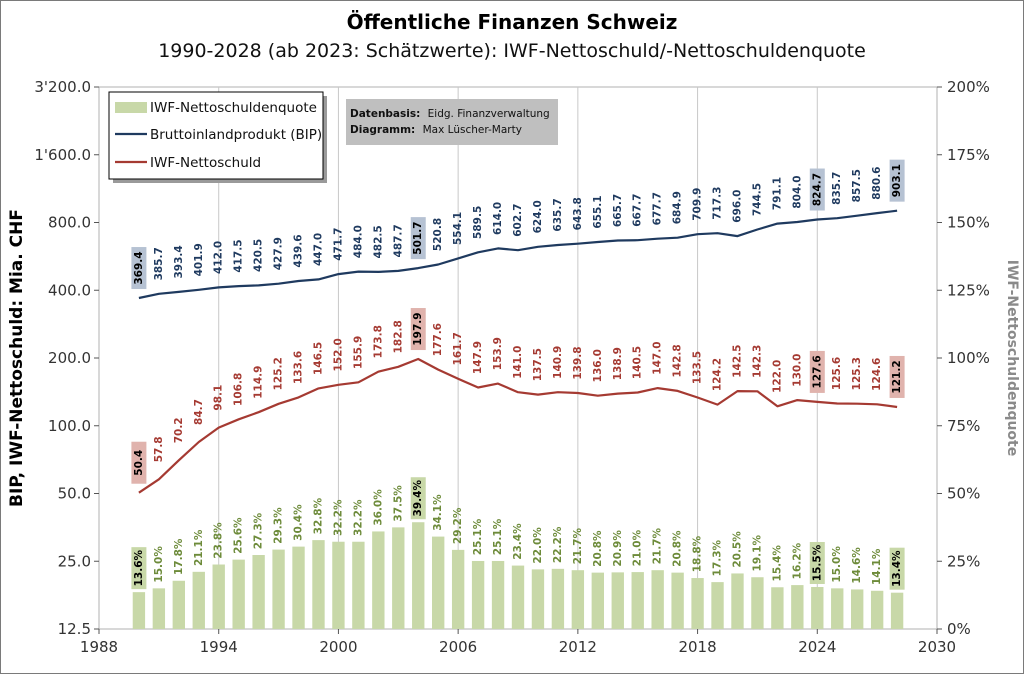 Image resolution: width=1024 pixels, height=677 pixels. Describe the element at coordinates (398, 503) in the screenshot. I see `bar-label: 37.5%` at that location.